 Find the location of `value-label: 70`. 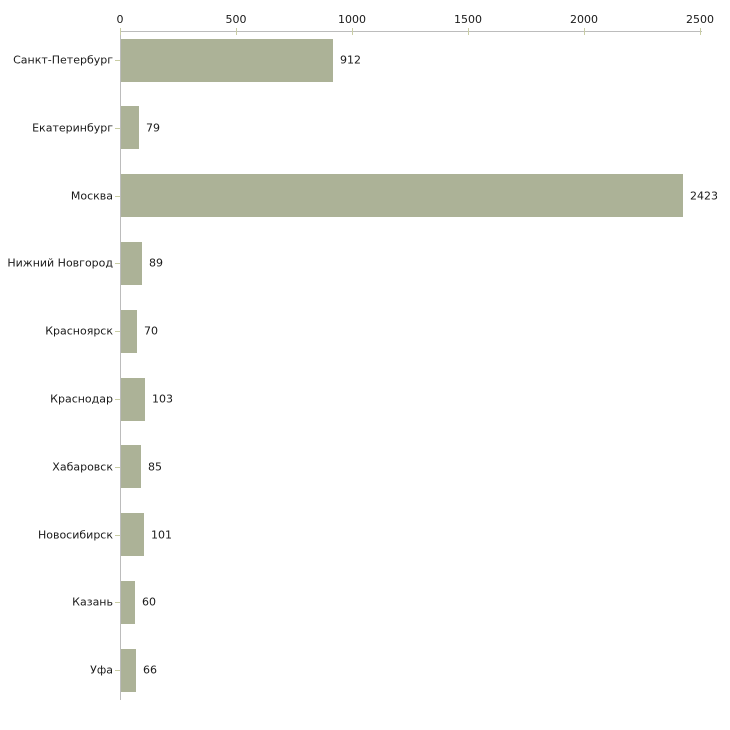

value-label: 70 is located at coordinates (151, 331).